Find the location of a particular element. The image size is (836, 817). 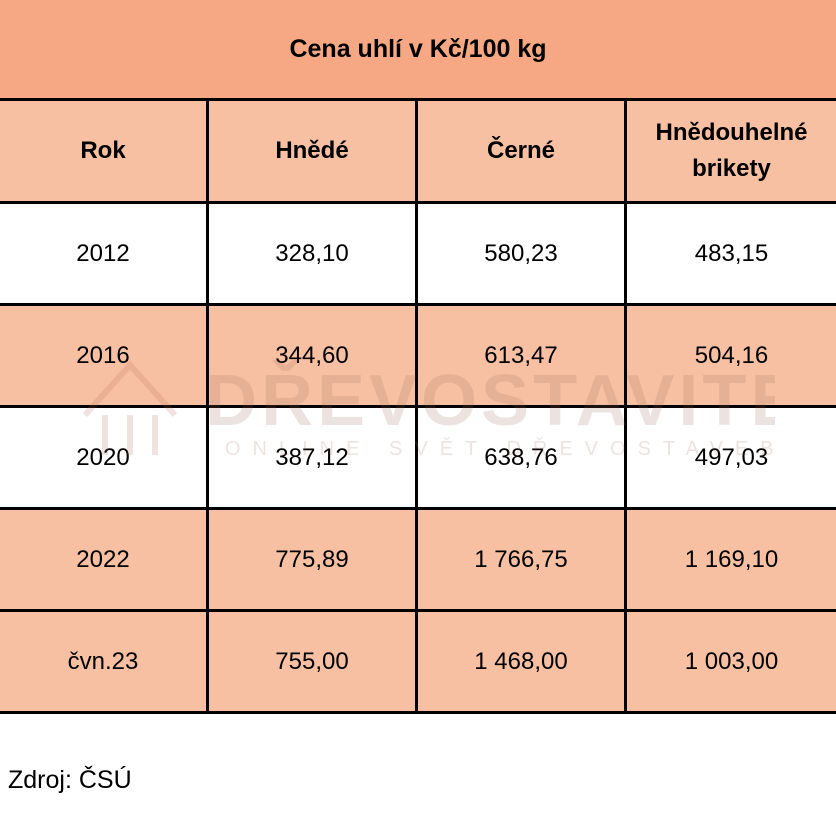

cell-briquettes: 483,15 is located at coordinates (731, 253).